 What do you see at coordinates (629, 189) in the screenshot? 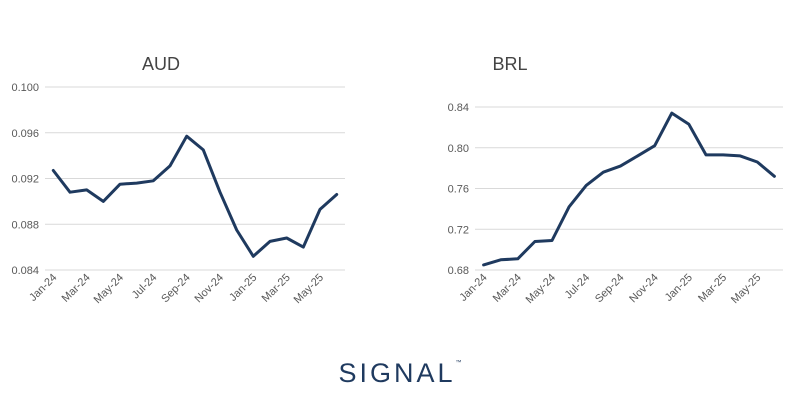
I see `brl-series-line` at bounding box center [629, 189].